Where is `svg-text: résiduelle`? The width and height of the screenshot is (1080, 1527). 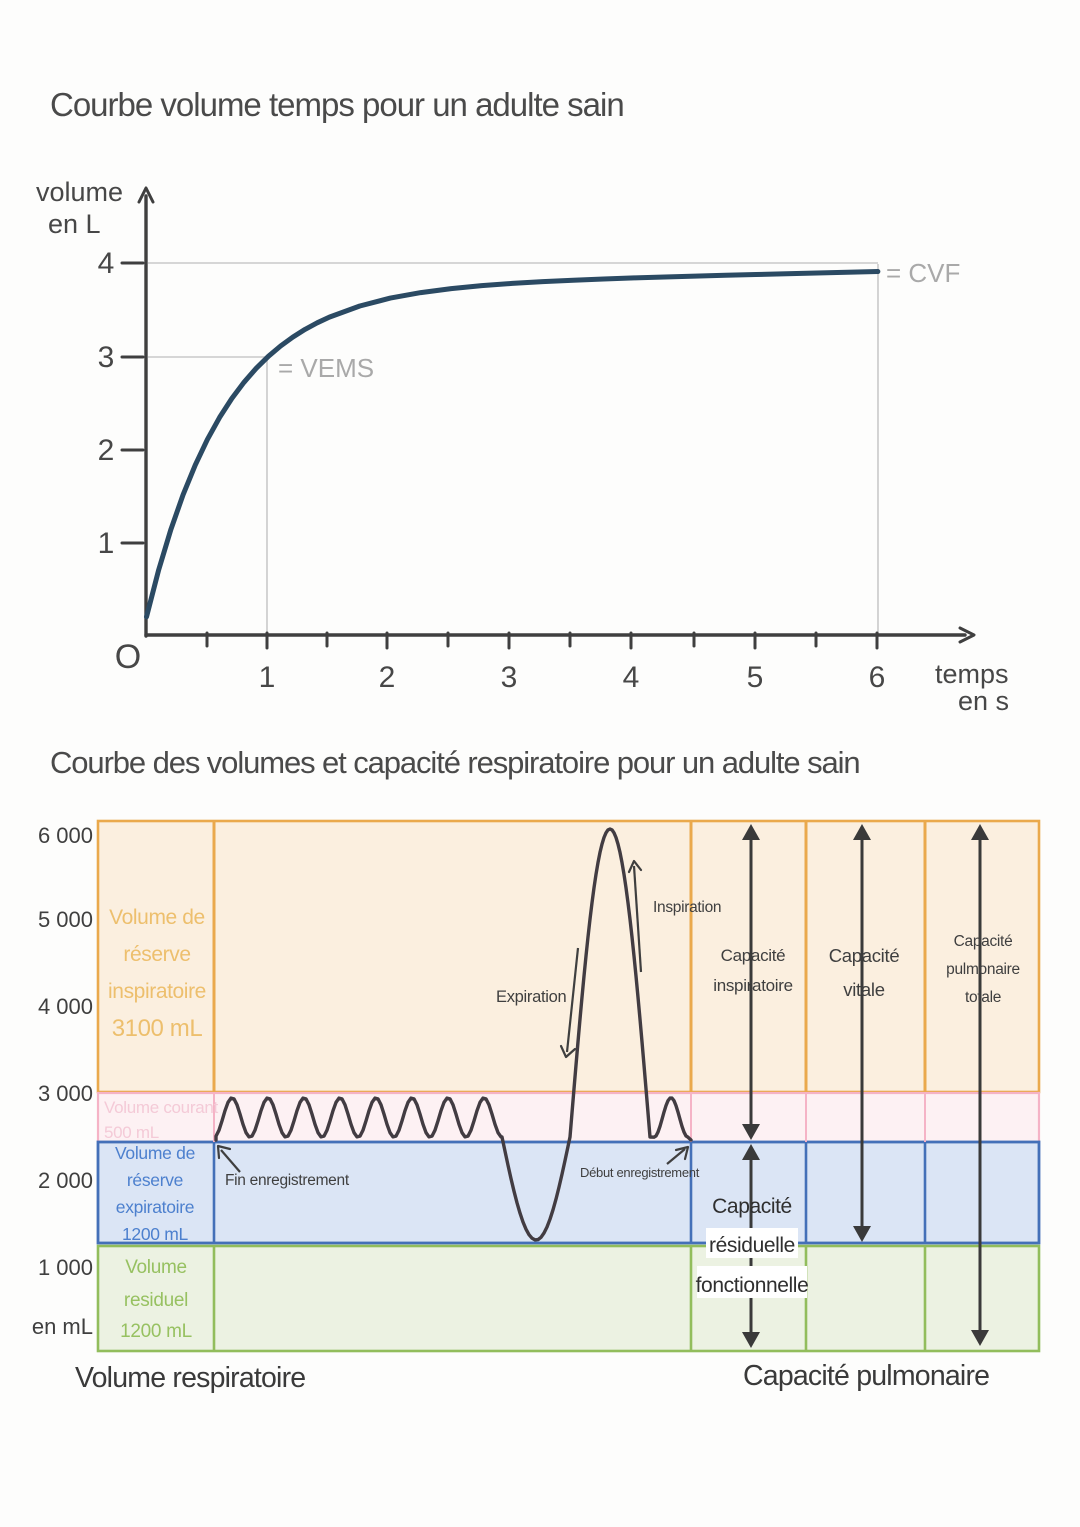
svg-text: résiduelle is located at coordinates (752, 1245).